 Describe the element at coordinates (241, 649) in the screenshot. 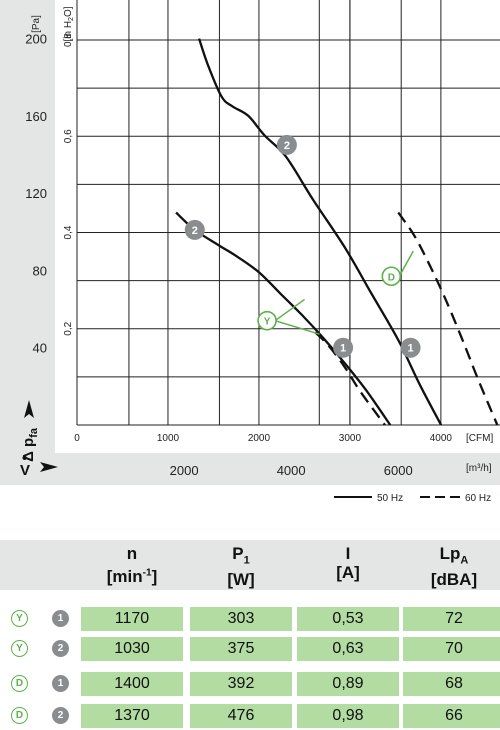

I see `cell-power: 375` at that location.